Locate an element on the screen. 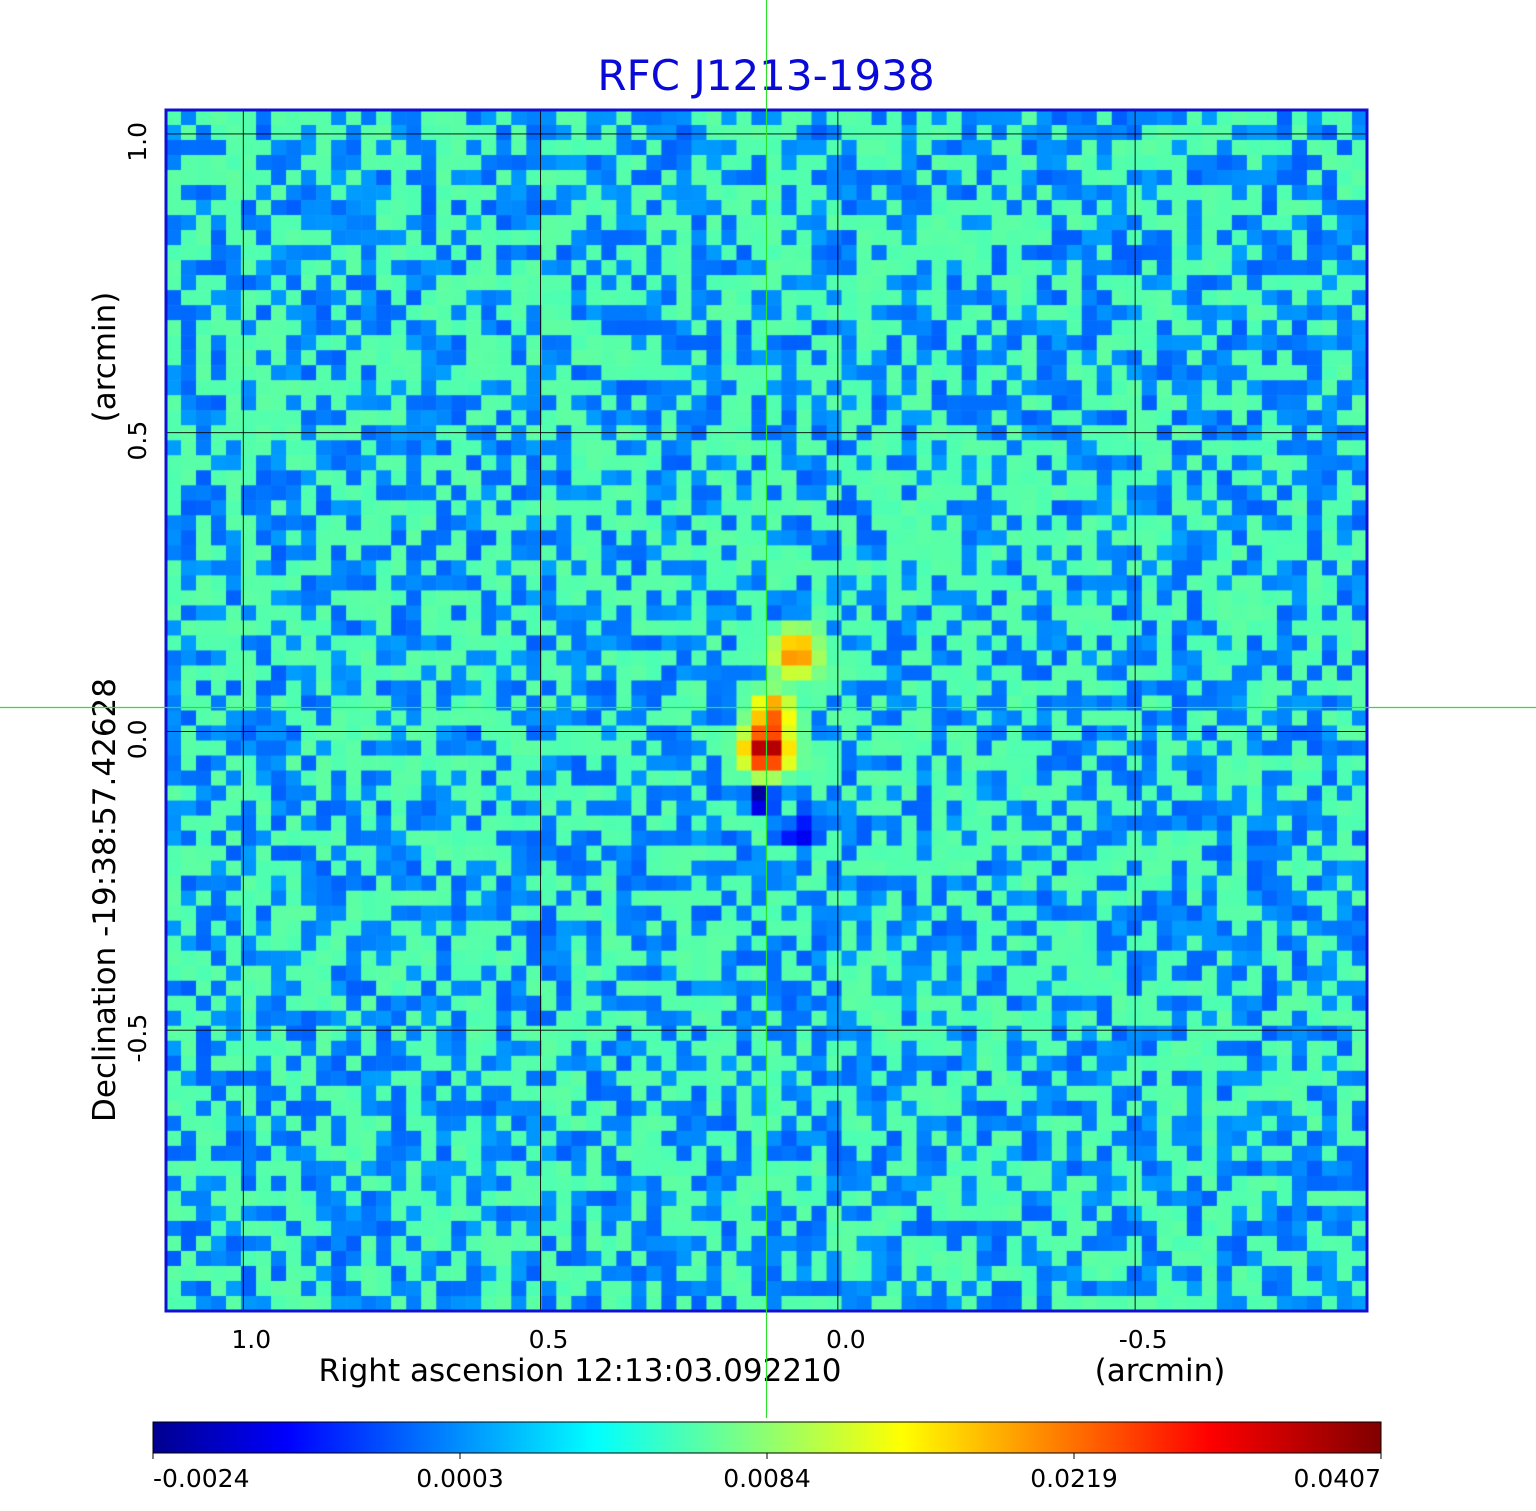 This screenshot has width=1536, height=1511. colorbar: -0.0024 0.0003 0.0084 0.0219 0.0407 is located at coordinates (767, 1457).